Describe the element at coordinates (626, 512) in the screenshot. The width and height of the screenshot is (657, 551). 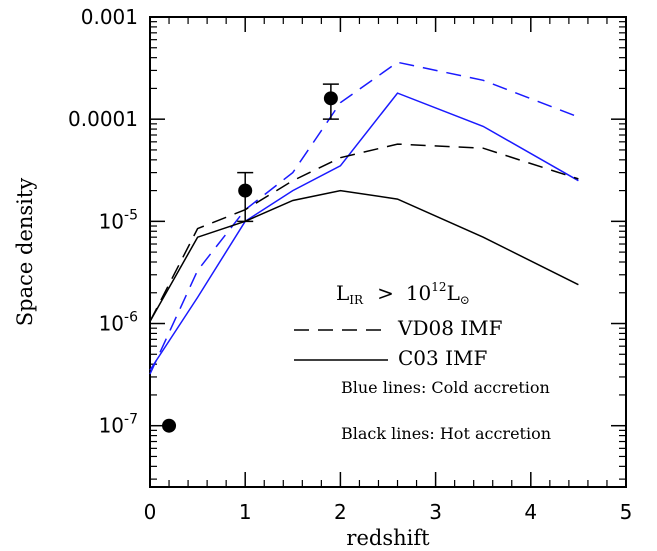
I see `x-tick-label: 5` at that location.